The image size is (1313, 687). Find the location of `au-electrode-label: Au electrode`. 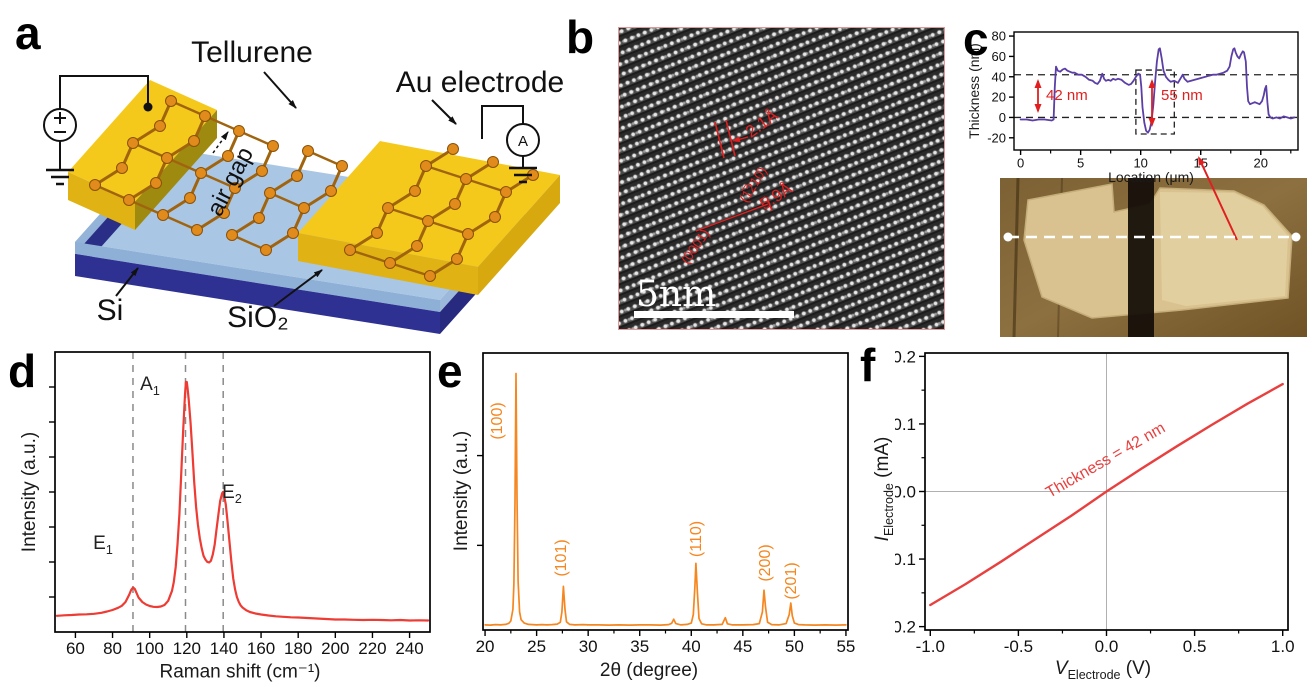

au-electrode-label: Au electrode is located at coordinates (480, 82).